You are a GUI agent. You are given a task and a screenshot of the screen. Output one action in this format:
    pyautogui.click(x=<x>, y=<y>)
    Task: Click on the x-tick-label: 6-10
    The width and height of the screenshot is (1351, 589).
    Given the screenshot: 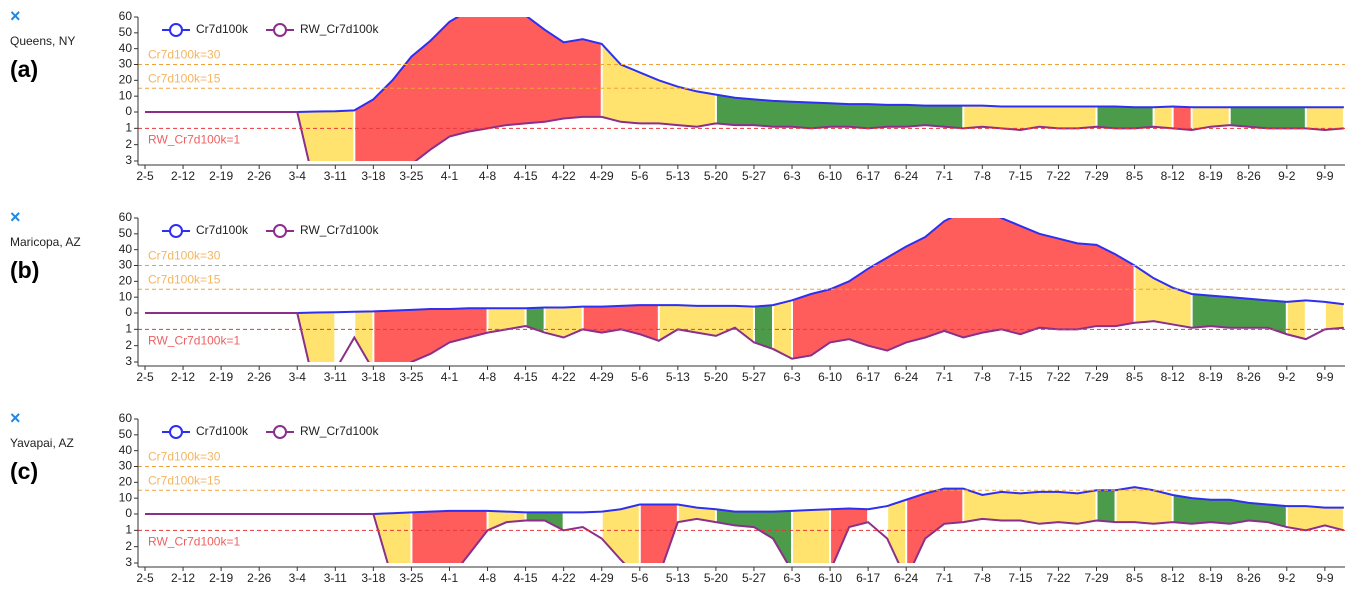 What is the action you would take?
    pyautogui.click(x=830, y=377)
    